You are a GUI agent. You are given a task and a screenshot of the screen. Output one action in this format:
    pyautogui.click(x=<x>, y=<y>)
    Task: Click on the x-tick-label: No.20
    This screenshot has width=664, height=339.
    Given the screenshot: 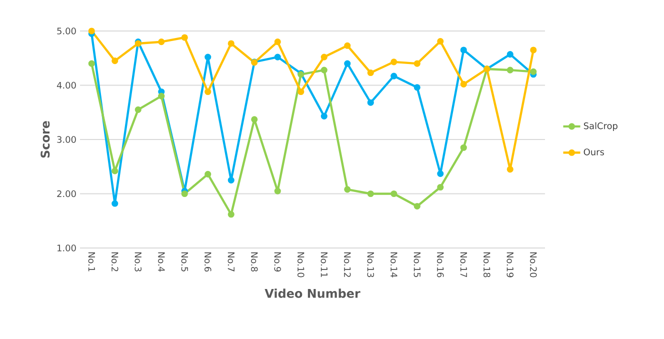 What is the action you would take?
    pyautogui.click(x=533, y=265)
    